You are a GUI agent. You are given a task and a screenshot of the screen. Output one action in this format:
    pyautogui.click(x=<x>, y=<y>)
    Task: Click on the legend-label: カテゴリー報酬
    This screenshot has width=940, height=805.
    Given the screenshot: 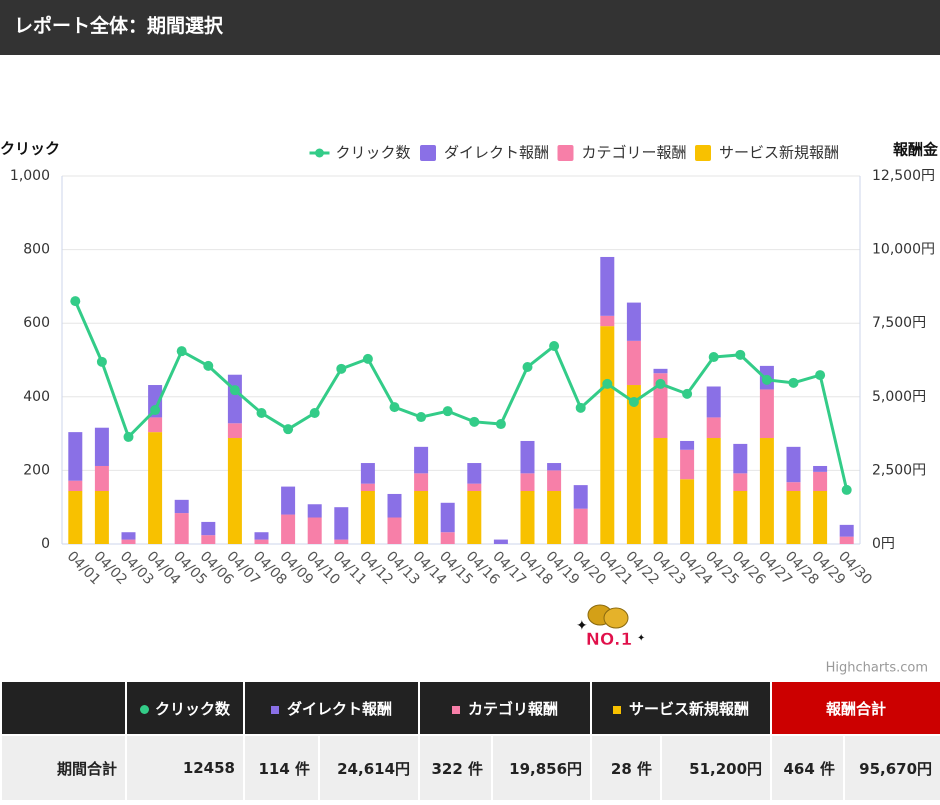 What is the action you would take?
    pyautogui.click(x=634, y=153)
    